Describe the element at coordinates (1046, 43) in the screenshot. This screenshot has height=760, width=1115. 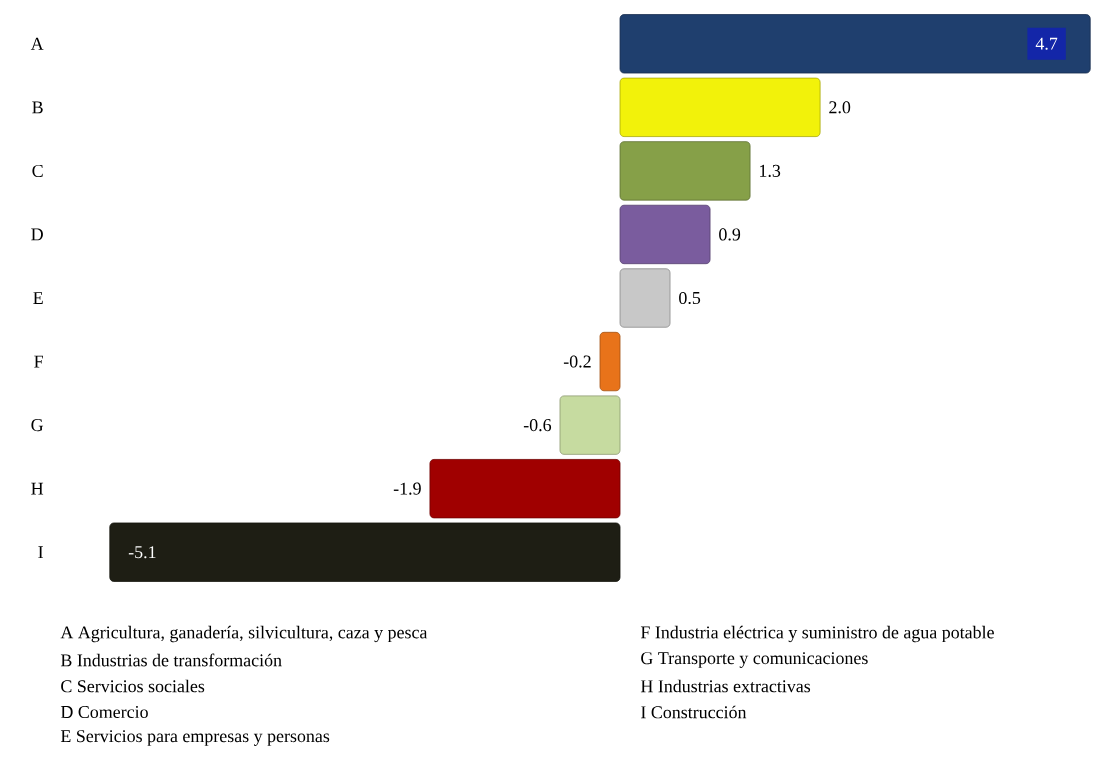
I see `data-label: 4.7` at that location.